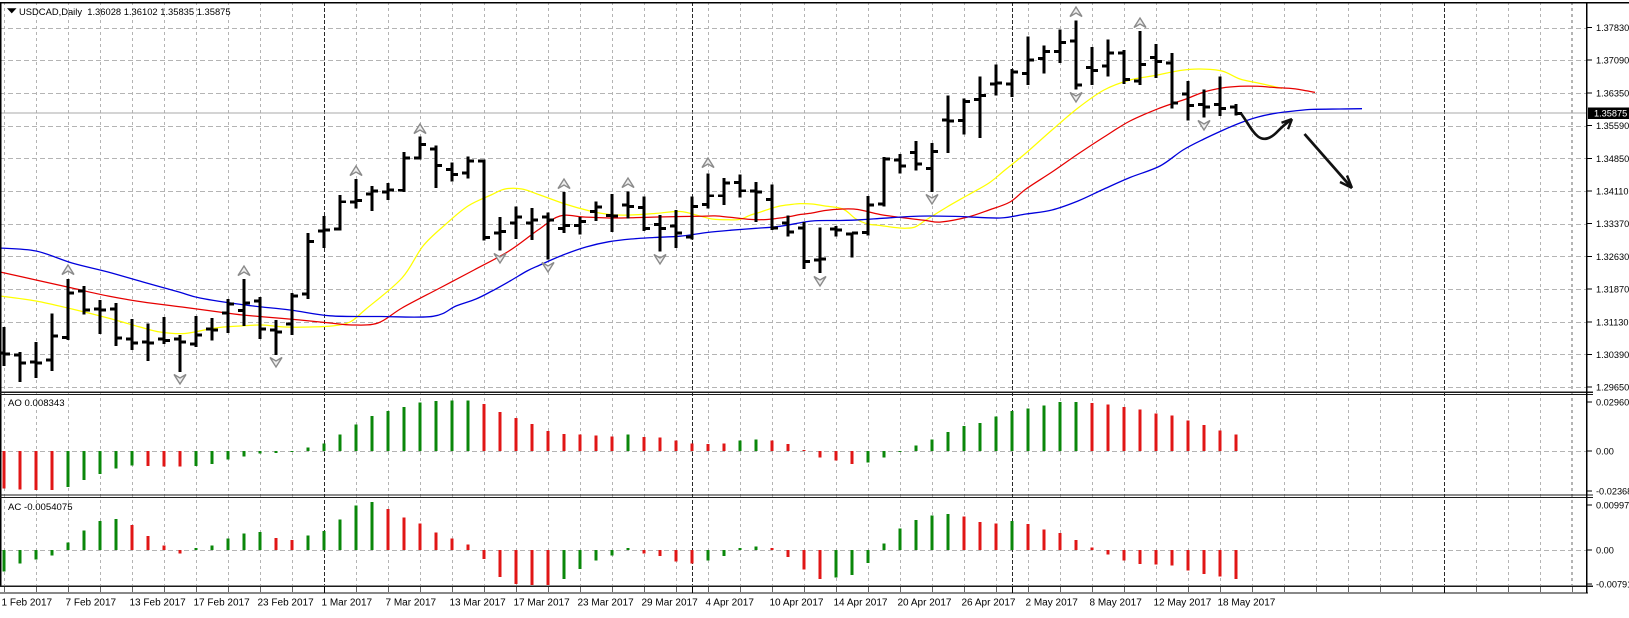  What do you see at coordinates (606, 603) in the screenshot?
I see `svg-text: 23 Mar 2017` at bounding box center [606, 603].